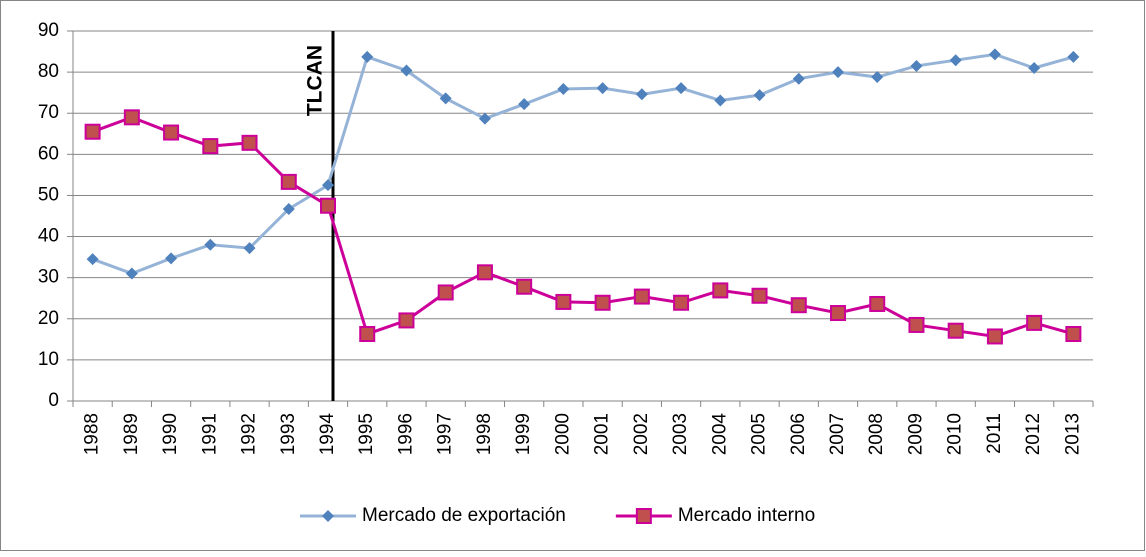  Describe the element at coordinates (53, 400) in the screenshot. I see `y-tick-label: 0` at that location.